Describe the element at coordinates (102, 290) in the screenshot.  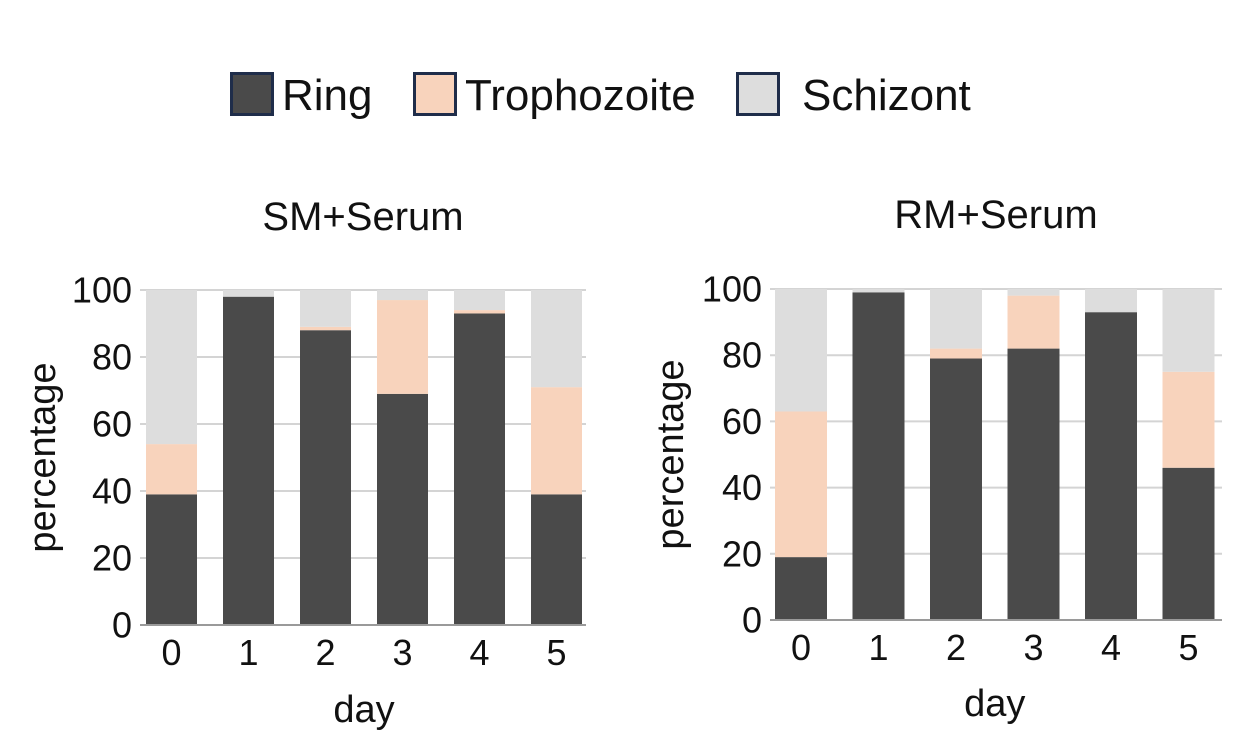
I see `panel-1-ytick-label: 100` at that location.